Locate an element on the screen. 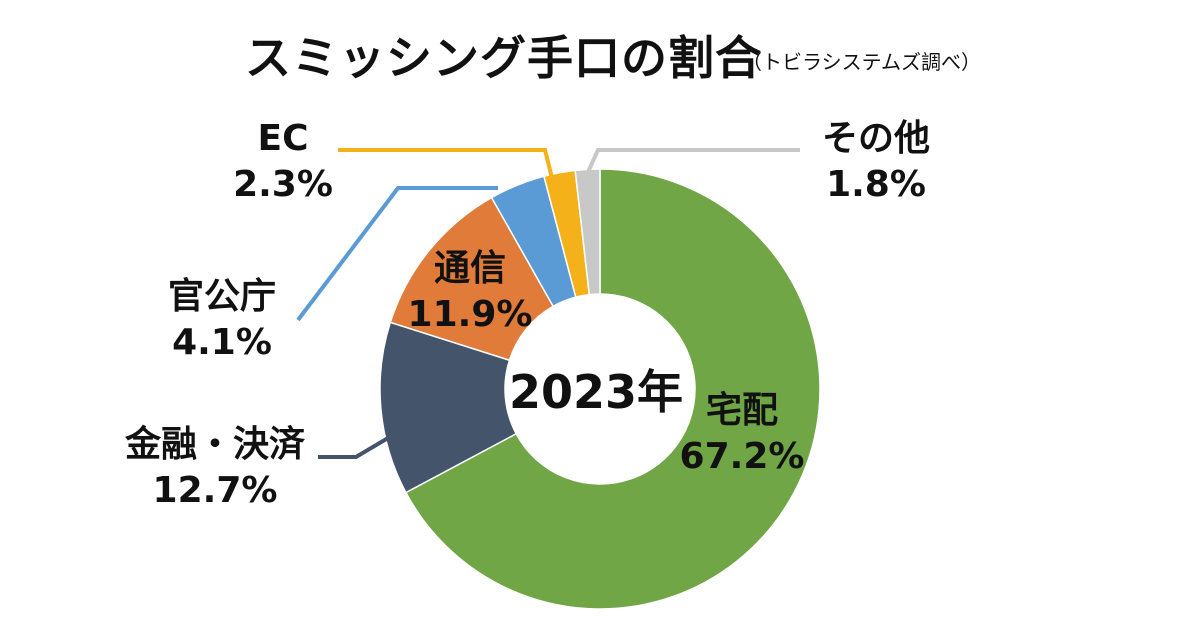 This screenshot has width=1200, height=630. chart-title: スミッシング手口の割合 is located at coordinates (503, 58).